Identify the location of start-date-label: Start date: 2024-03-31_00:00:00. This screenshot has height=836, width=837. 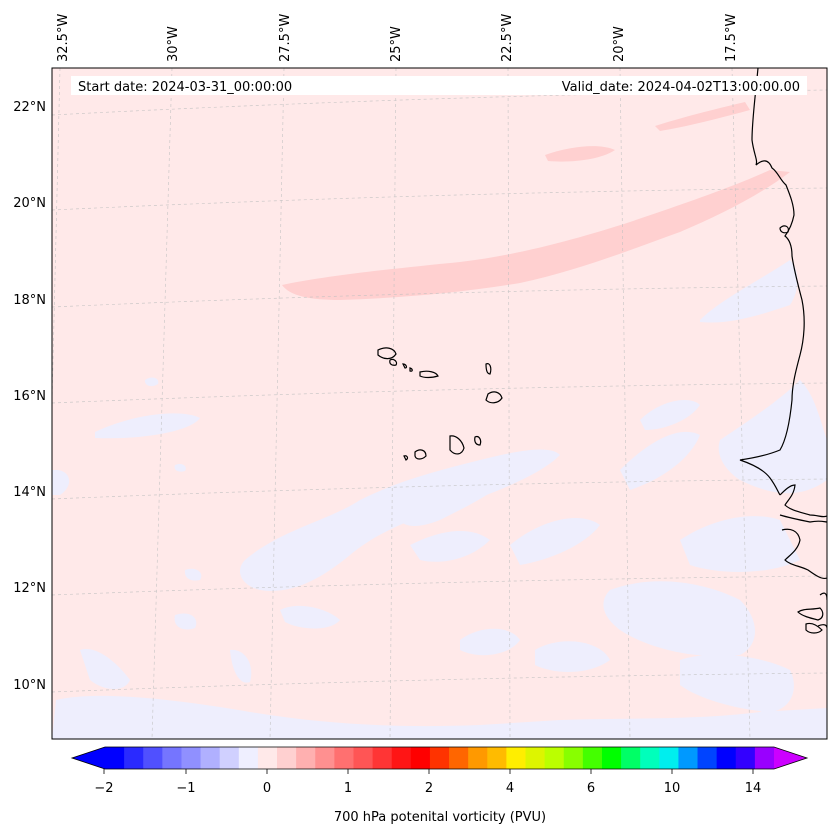
(185, 87).